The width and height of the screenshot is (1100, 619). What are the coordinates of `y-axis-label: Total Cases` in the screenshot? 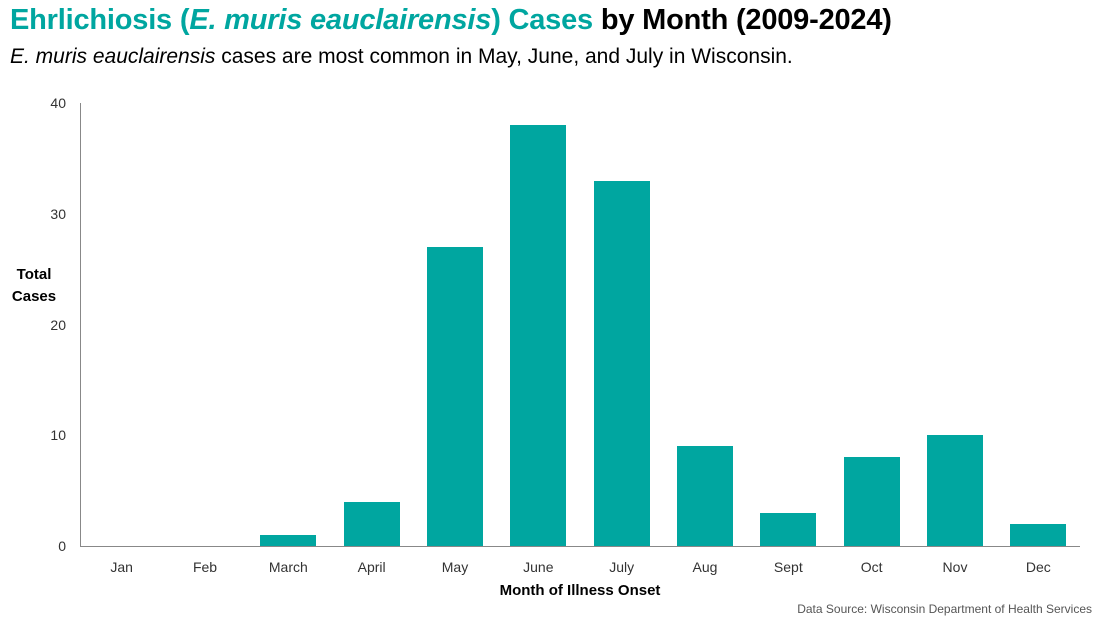 It's located at (34, 285).